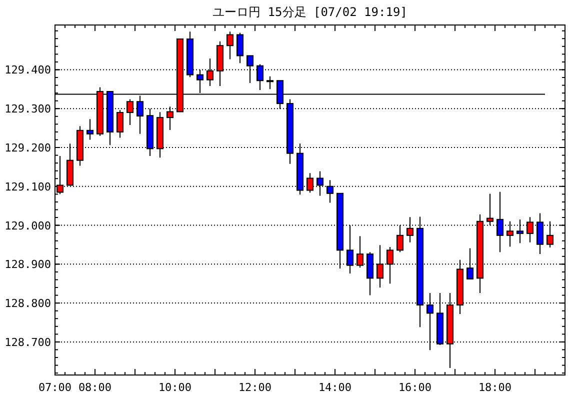 Image resolution: width=570 pixels, height=398 pixels. Describe the element at coordinates (27, 342) in the screenshot. I see `y-tick-label: 128.700` at that location.